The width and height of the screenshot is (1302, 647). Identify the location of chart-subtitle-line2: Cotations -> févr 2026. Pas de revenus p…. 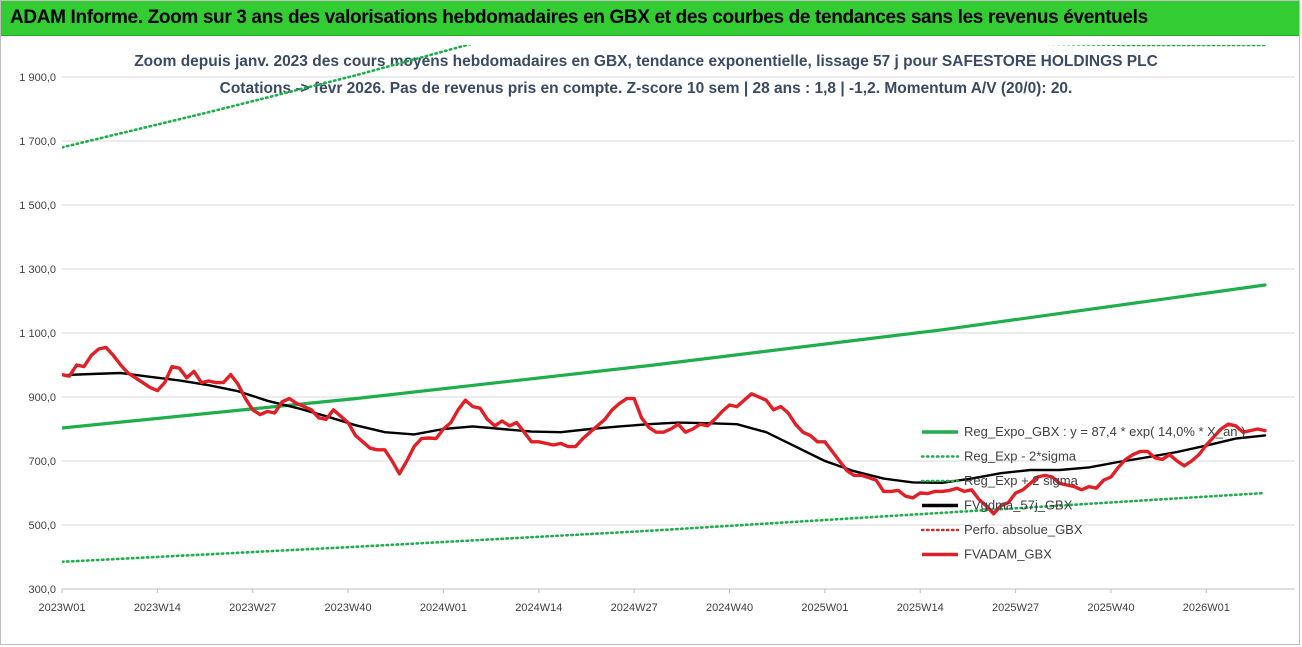
(646, 88).